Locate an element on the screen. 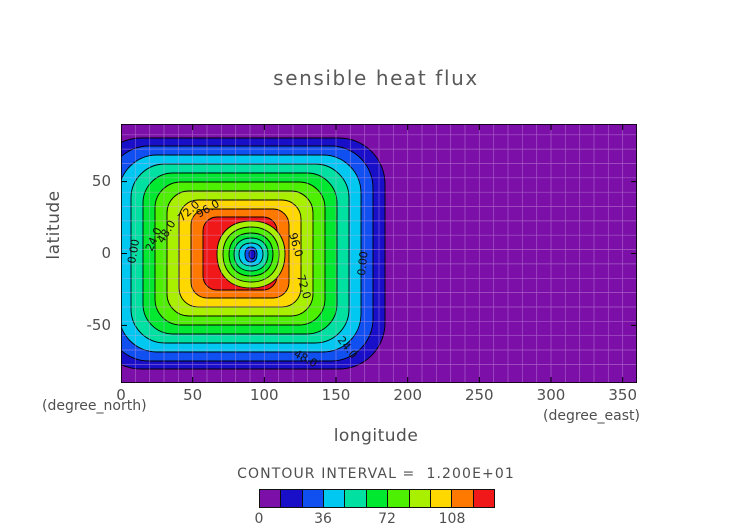  x-tick-label: 250 is located at coordinates (479, 395).